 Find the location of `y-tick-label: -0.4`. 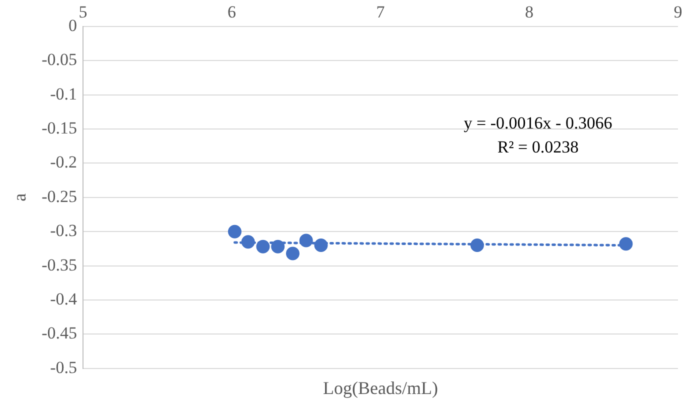

y-tick-label: -0.4 is located at coordinates (64, 298).